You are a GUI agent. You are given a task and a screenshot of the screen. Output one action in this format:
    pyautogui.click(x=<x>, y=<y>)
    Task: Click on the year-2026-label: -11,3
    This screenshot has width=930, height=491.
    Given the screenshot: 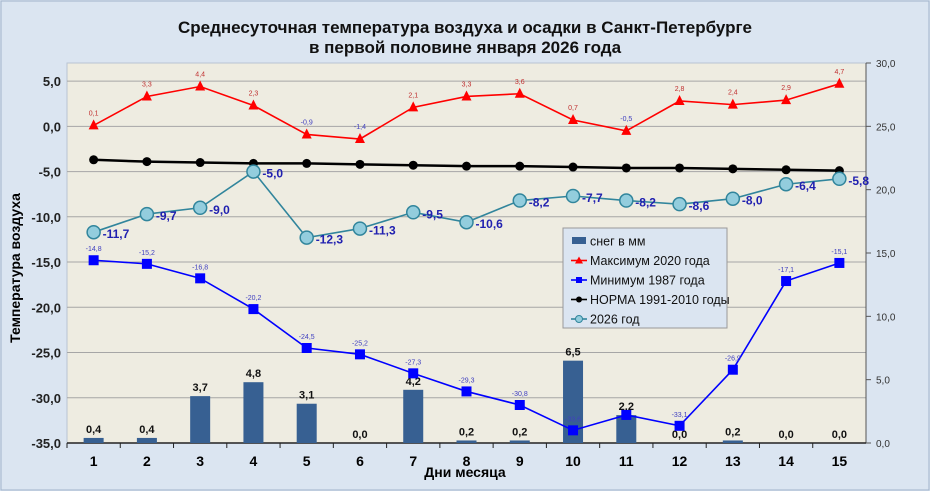 What is the action you would take?
    pyautogui.click(x=382, y=231)
    